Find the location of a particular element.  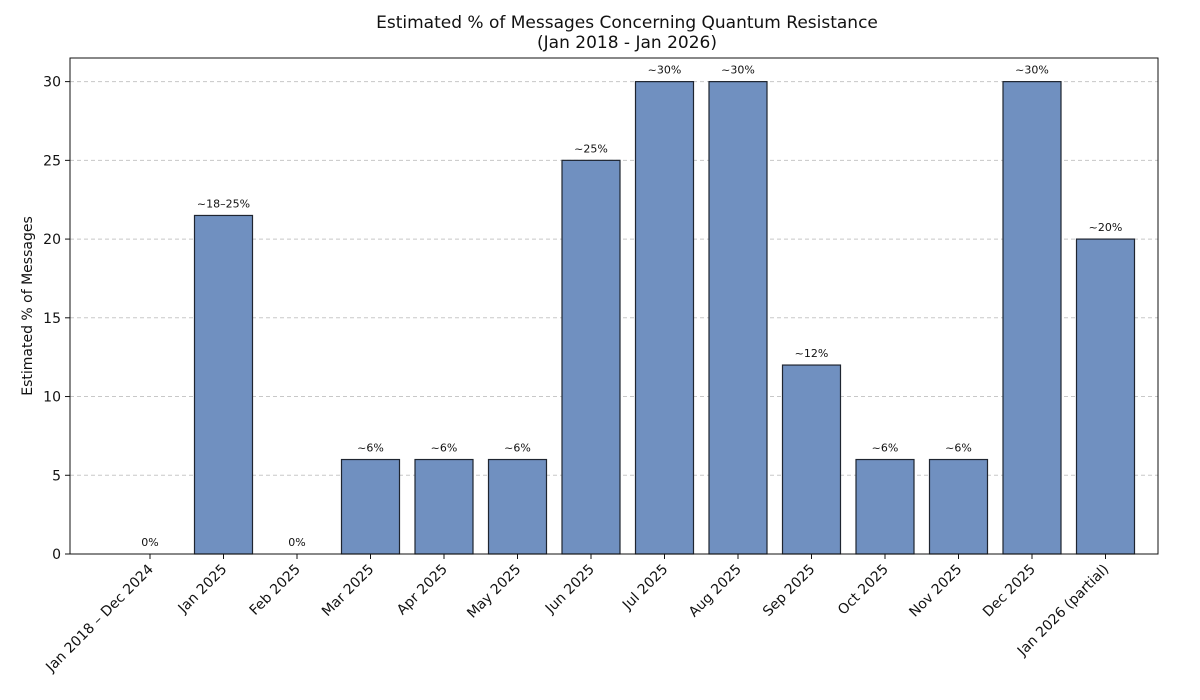

chart-subtitle: (Jan 2018 - Jan 2026) is located at coordinates (627, 43).